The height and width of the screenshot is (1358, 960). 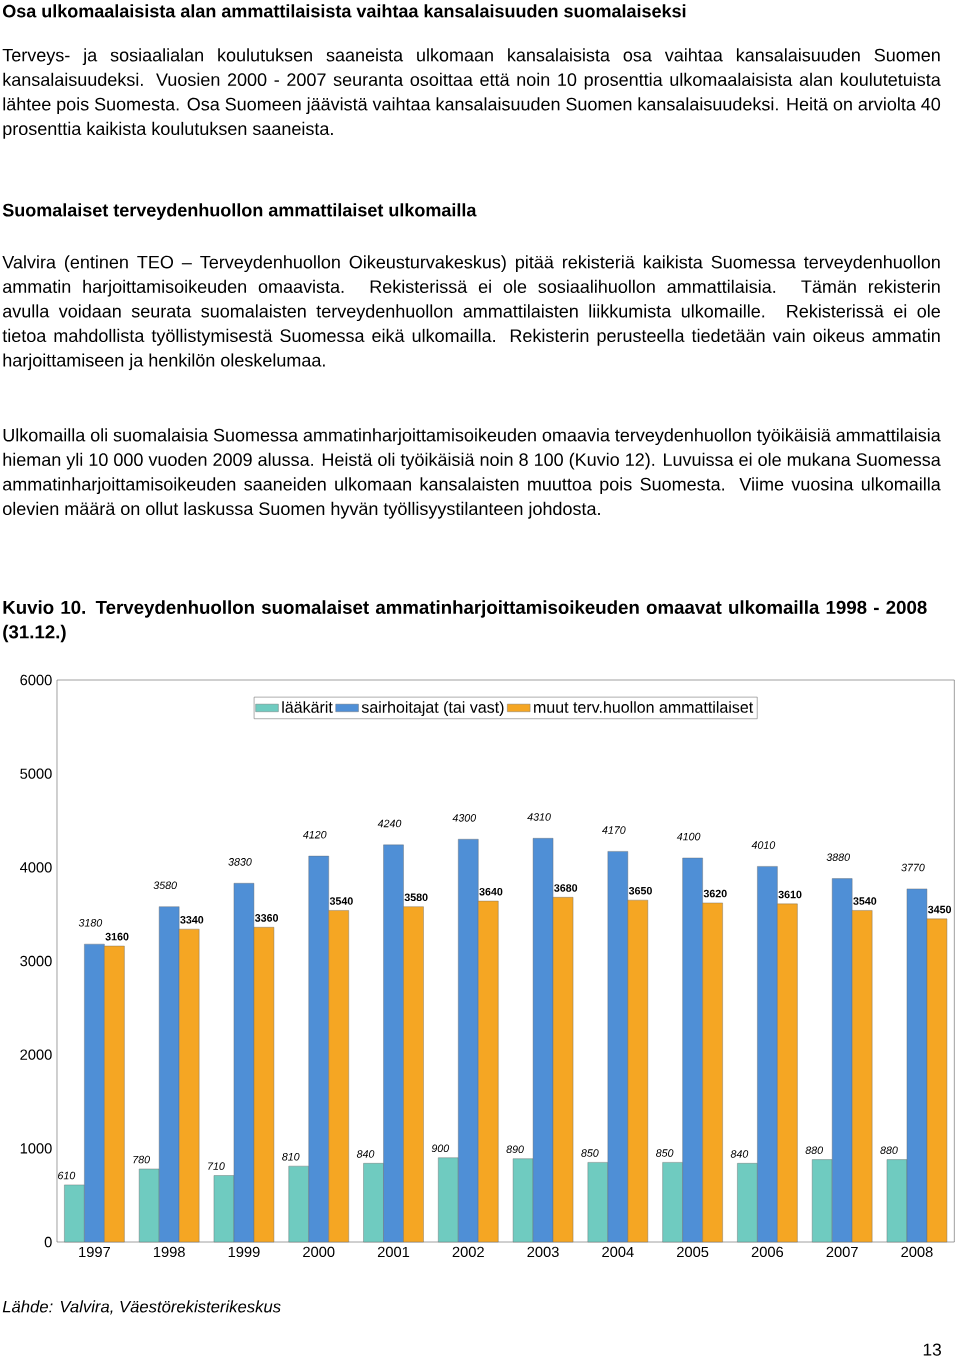 What do you see at coordinates (471, 313) in the screenshot?
I see `text: Valvira (entinen TEO – Terveydenhuollon Oikeusturvakeskus) pitää rekisteriä kaikista Suomessa terveydenhuollon ammatin harjoittamisoikeuden omaavista. Rekisterissä ei ole sosiaalihuollon ammattilaisia. Tämän rekisterin avulla voidaan seurata suomalaisten terveydenhuollon ammattilaisten liikkumista ulkomaille. Rekisterissä ei ole tietoa mahdollista työllistymisestä Suomessa eikä ulkomailla. Rekisterin perusteella tiedetään vain oikeus ammatin harjoittamiseen ja henkilön oleskelumaa.` at bounding box center [471, 313].